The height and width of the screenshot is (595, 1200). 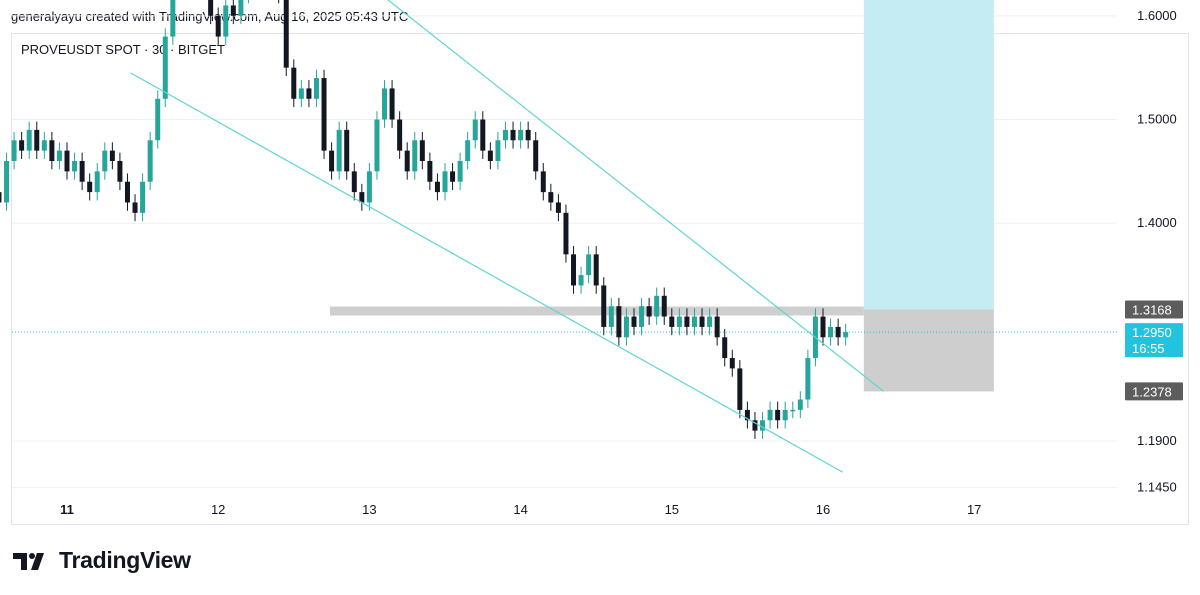 What do you see at coordinates (123, 49) in the screenshot?
I see `symbol-title: PROVEUSDT SPOT · 30 · BITGET` at bounding box center [123, 49].